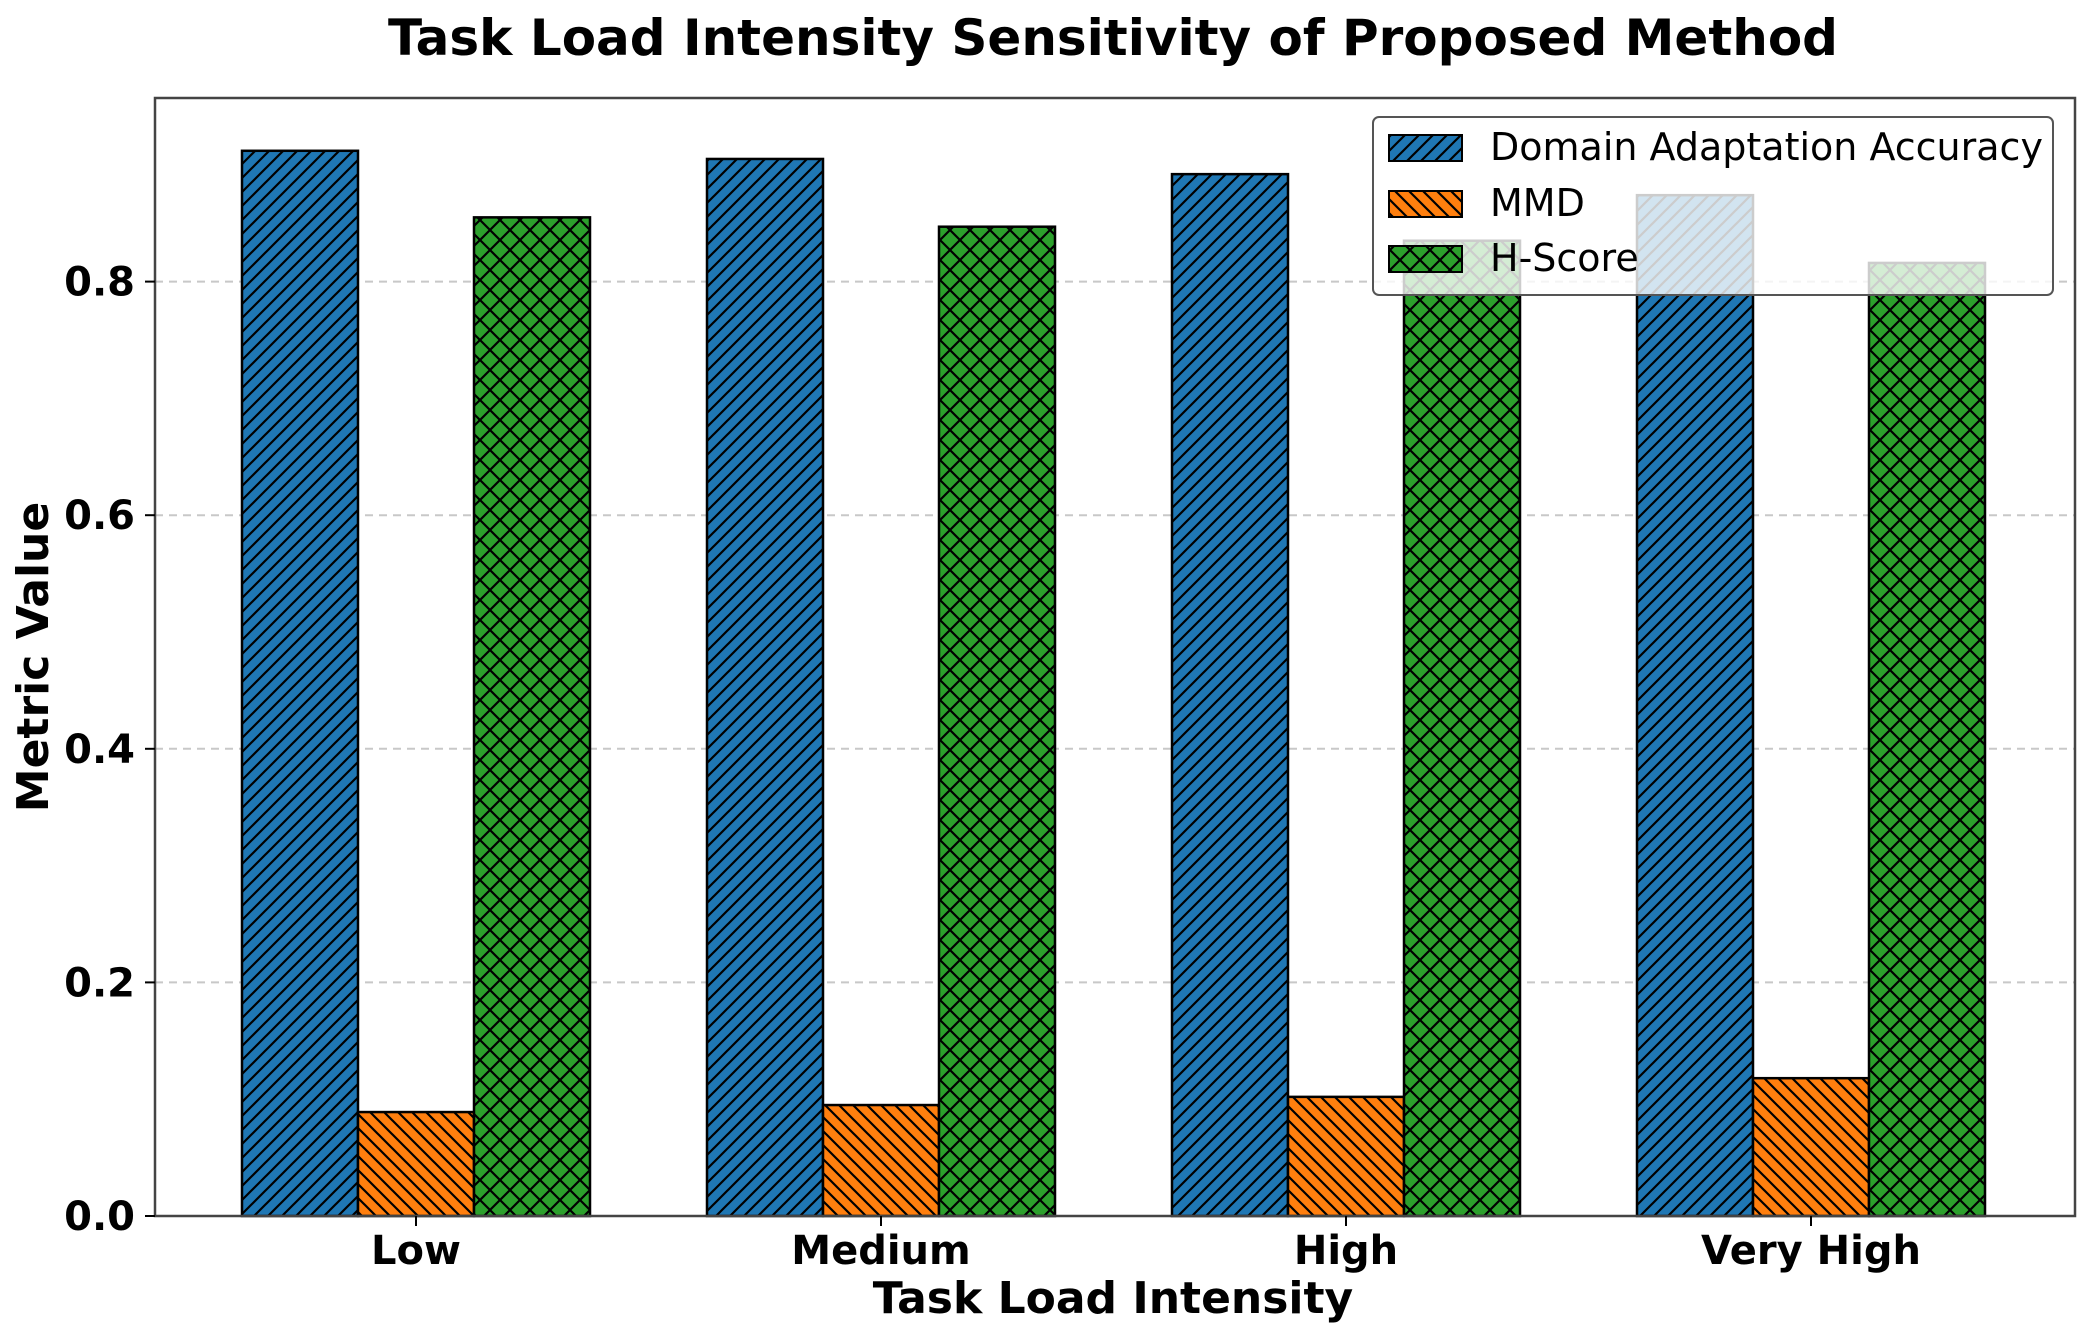  Describe the element at coordinates (33, 657) in the screenshot. I see `y-axis-label: Metric Value` at that location.